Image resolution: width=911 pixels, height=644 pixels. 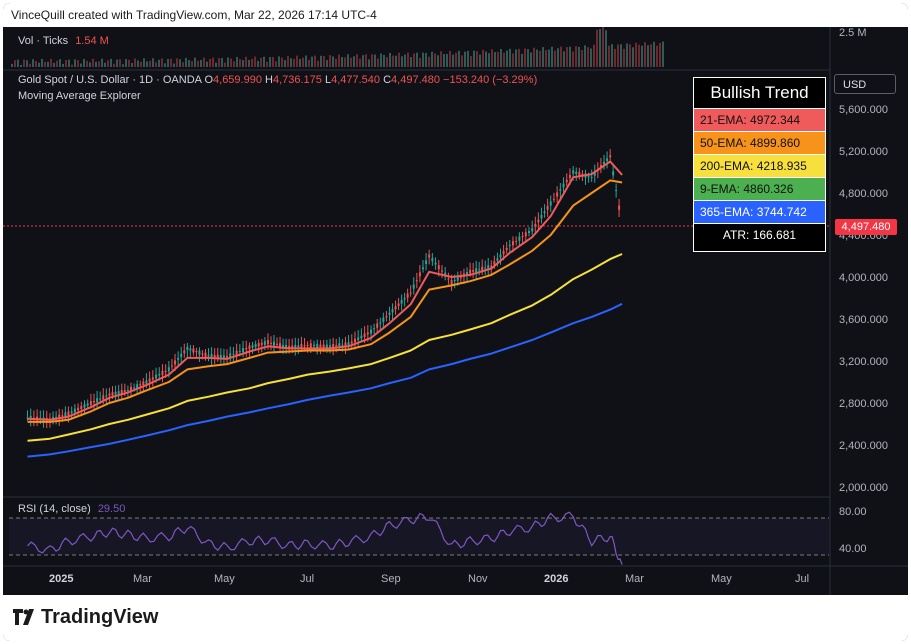 What do you see at coordinates (209, 80) in the screenshot?
I see `open-label: O` at bounding box center [209, 80].